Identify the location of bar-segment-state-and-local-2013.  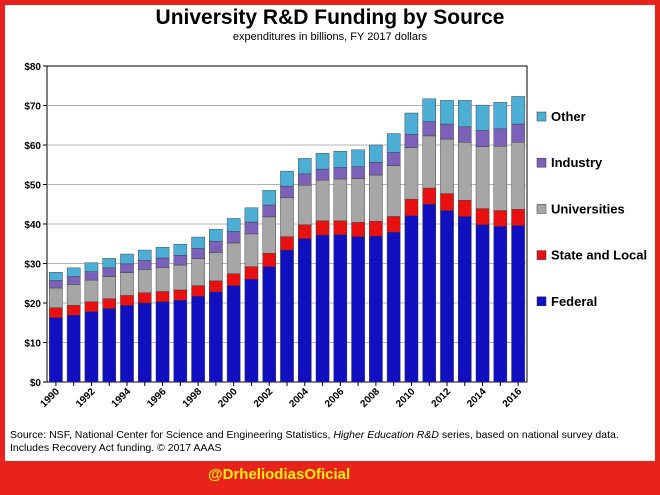
(465, 208).